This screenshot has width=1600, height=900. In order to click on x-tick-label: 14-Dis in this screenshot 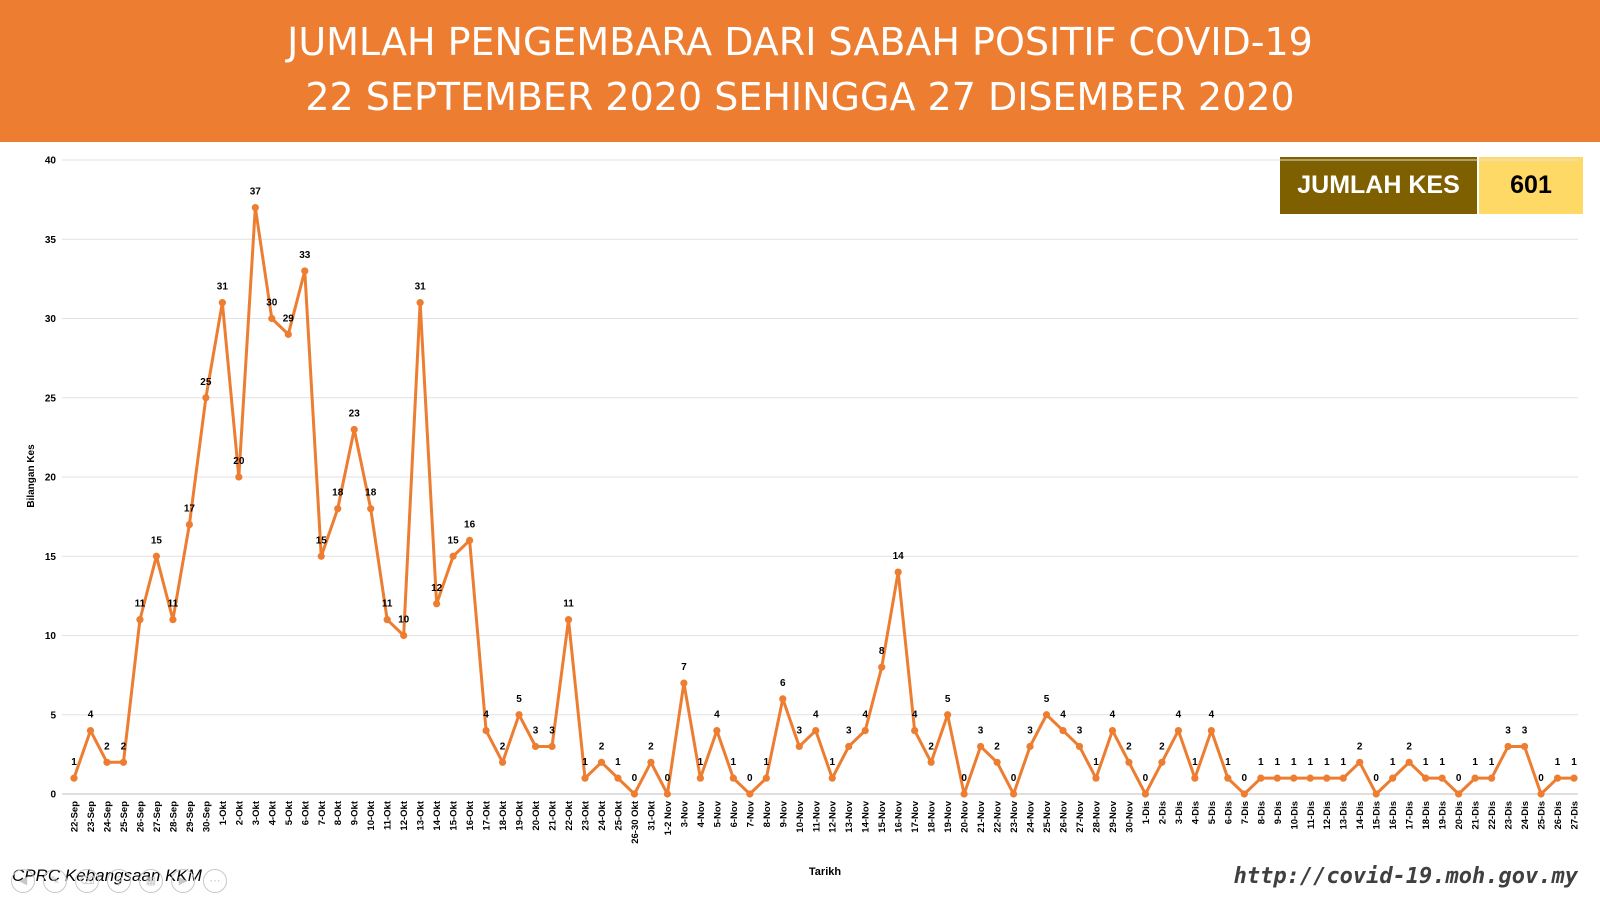, I will do `click(1360, 815)`.